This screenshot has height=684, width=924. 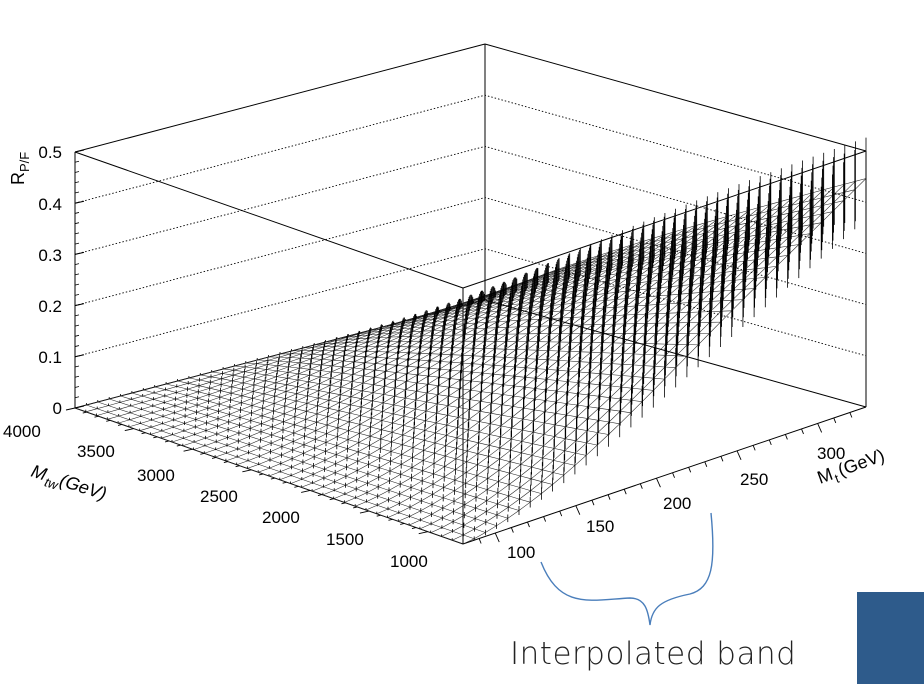 I want to click on z-axis-title: R P/F, so click(x=20, y=168).